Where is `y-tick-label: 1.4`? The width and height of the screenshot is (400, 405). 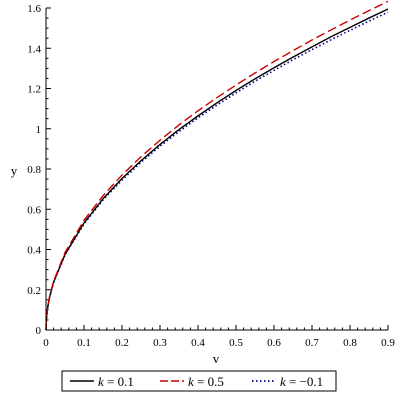
y-tick-label: 1.4 is located at coordinates (34, 49).